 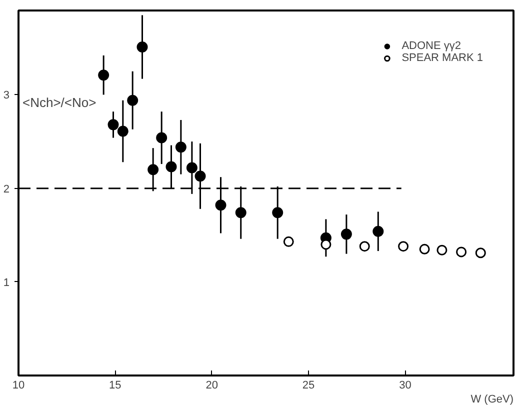 I want to click on x-tick-label: 15, so click(x=115, y=386).